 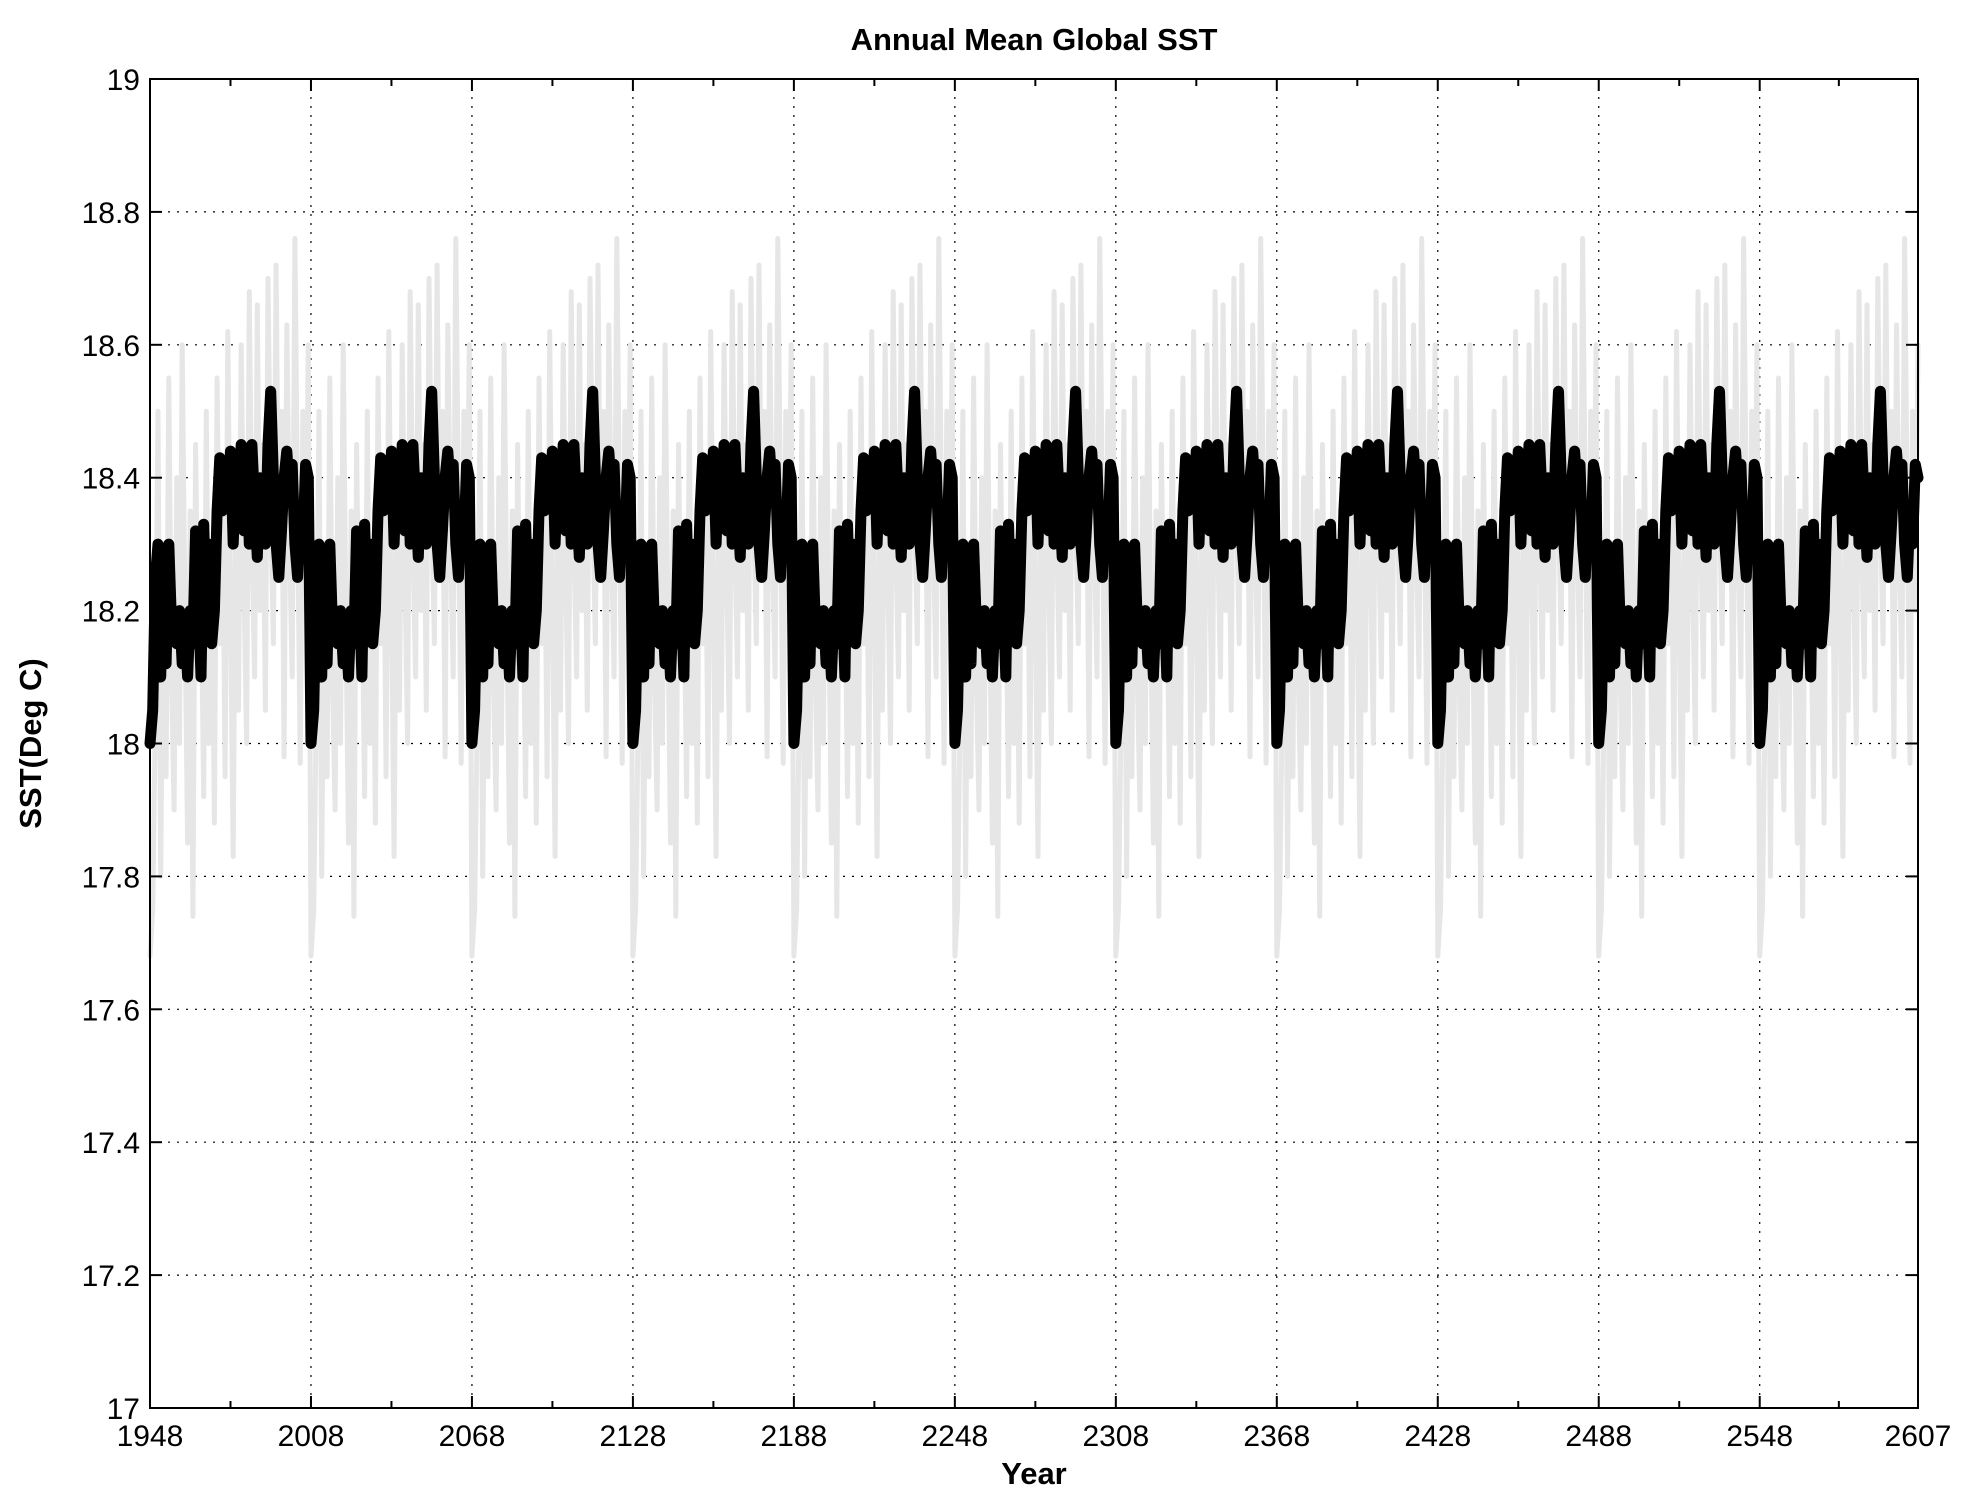 I want to click on x-tick-label: 2488, so click(x=1598, y=1436).